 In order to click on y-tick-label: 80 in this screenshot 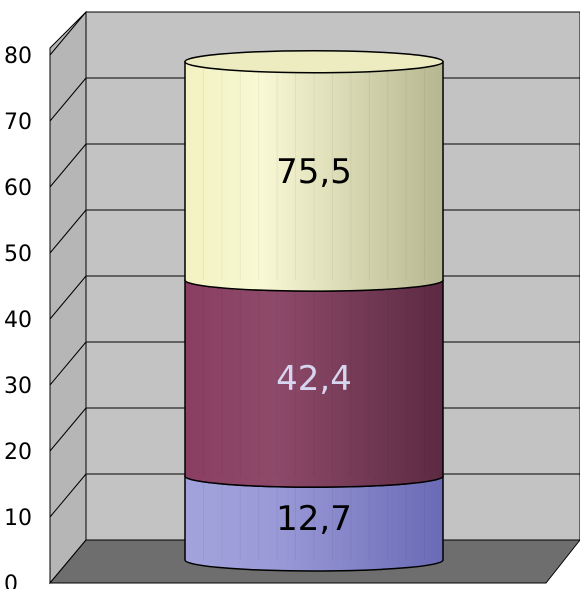, I will do `click(18, 56)`.